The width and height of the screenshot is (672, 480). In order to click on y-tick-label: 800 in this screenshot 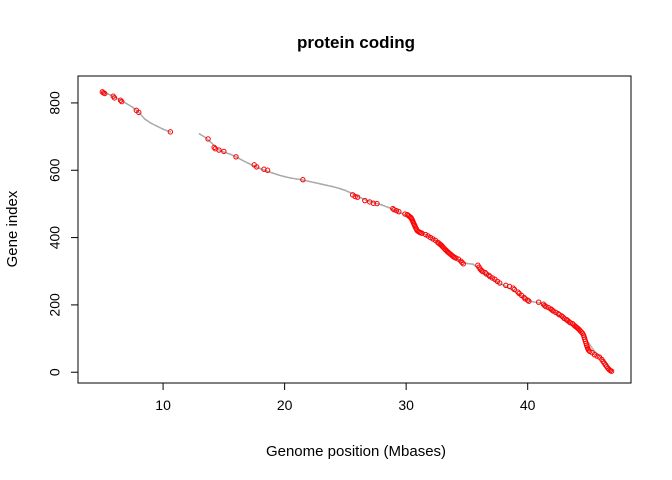, I will do `click(55, 103)`.